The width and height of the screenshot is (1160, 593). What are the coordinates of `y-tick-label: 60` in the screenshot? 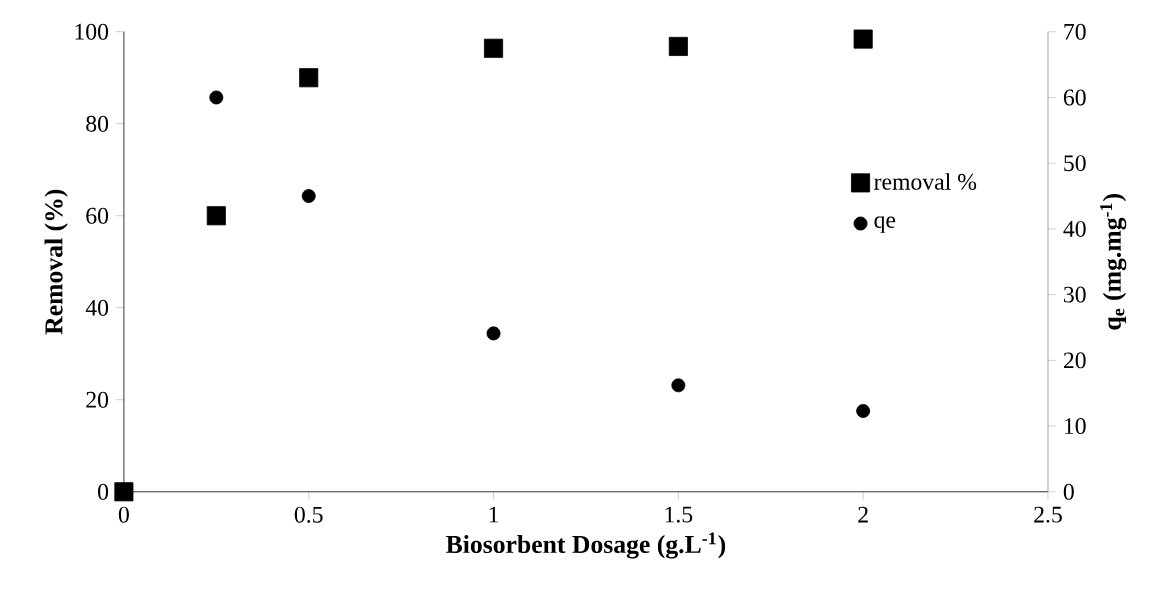 It's located at (97, 215).